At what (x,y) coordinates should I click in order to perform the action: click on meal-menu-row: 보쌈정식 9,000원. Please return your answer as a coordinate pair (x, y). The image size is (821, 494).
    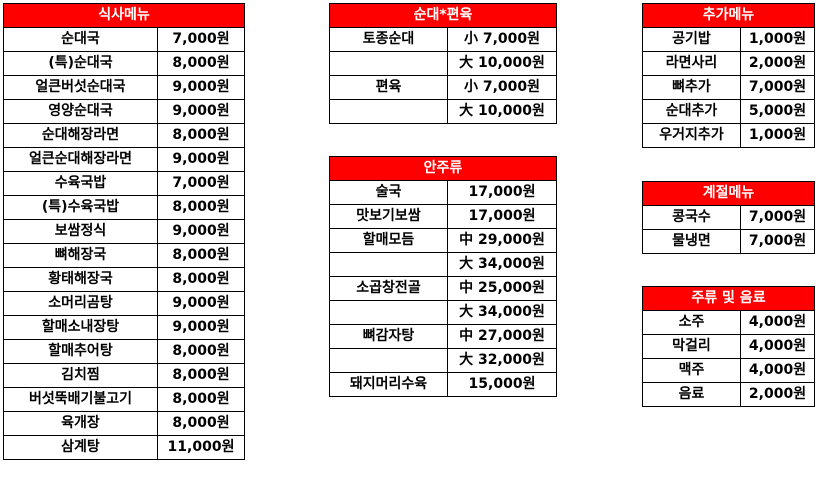
    Looking at the image, I should click on (124, 231).